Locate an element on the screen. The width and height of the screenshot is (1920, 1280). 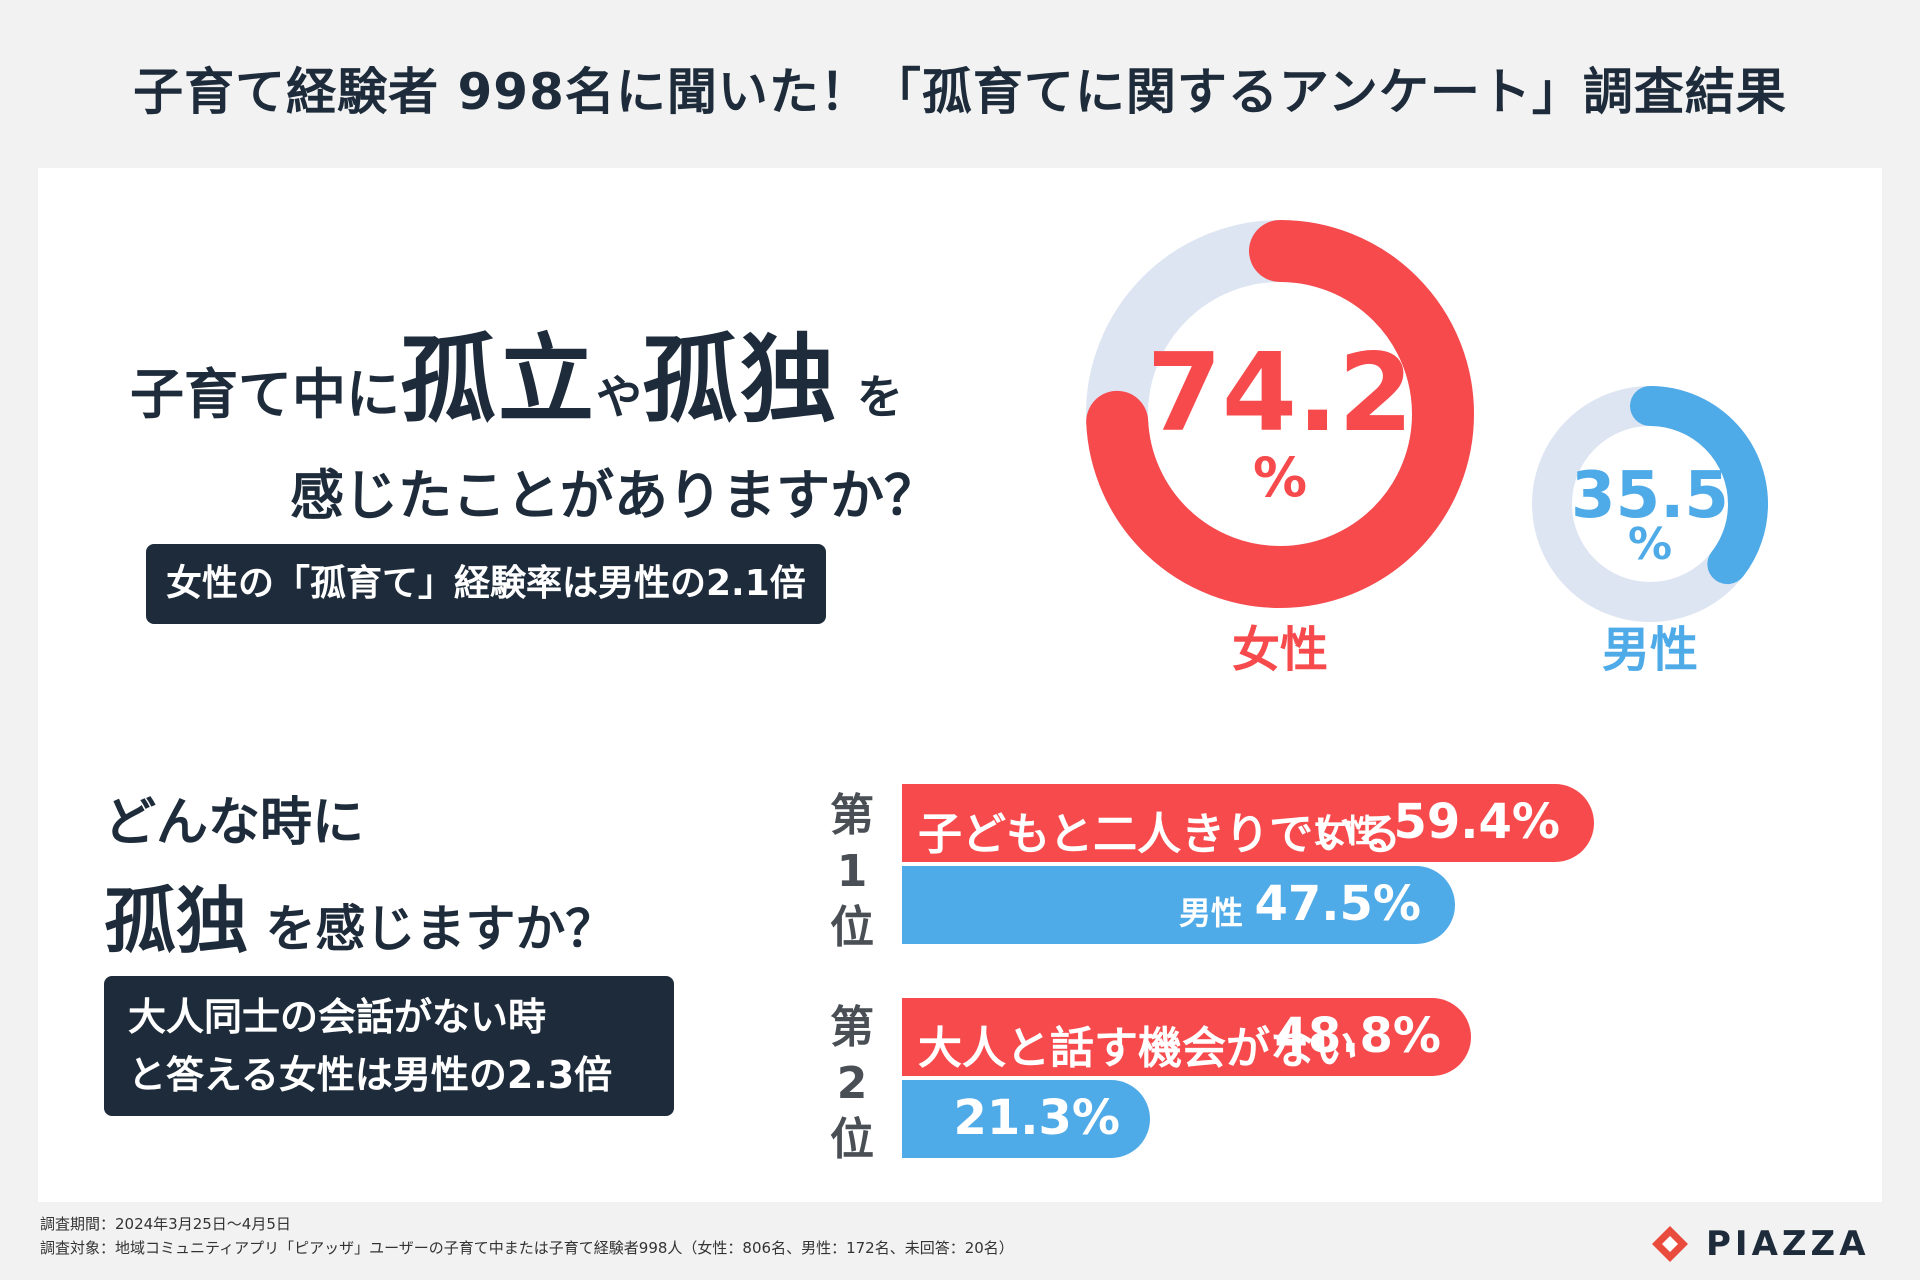
q1-note: 女性の「孤育て」経験率は男性の2.1倍 is located at coordinates (486, 584).